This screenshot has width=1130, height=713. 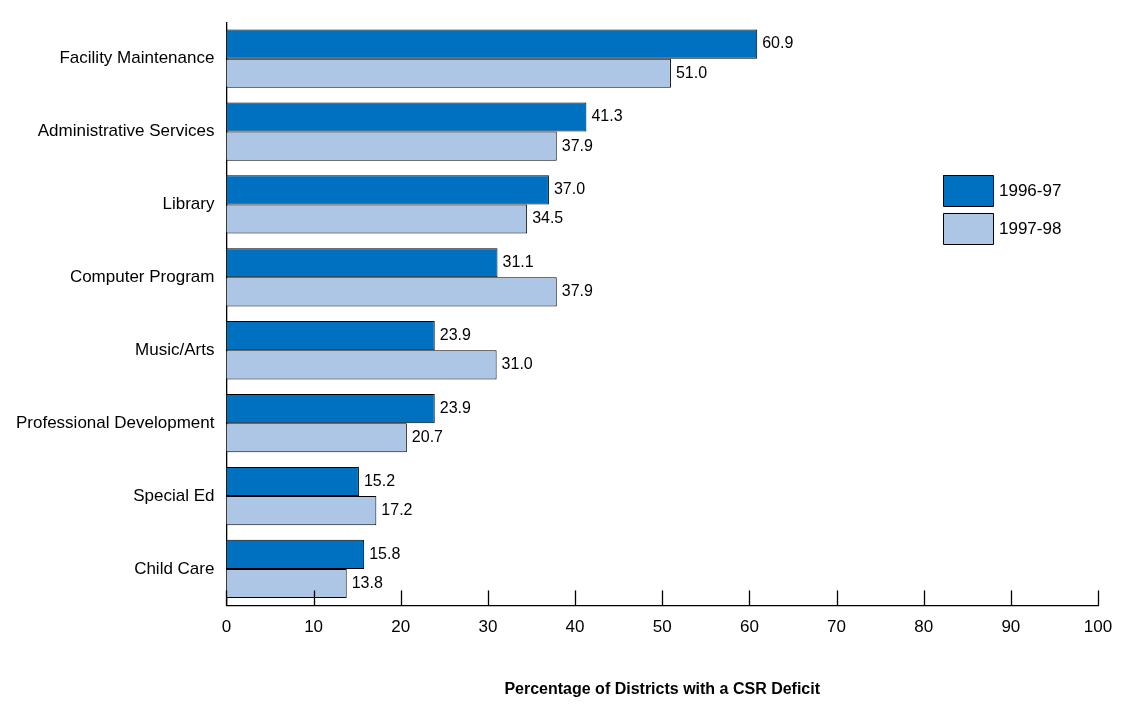 What do you see at coordinates (1030, 190) in the screenshot?
I see `legend-label: 1996-97` at bounding box center [1030, 190].